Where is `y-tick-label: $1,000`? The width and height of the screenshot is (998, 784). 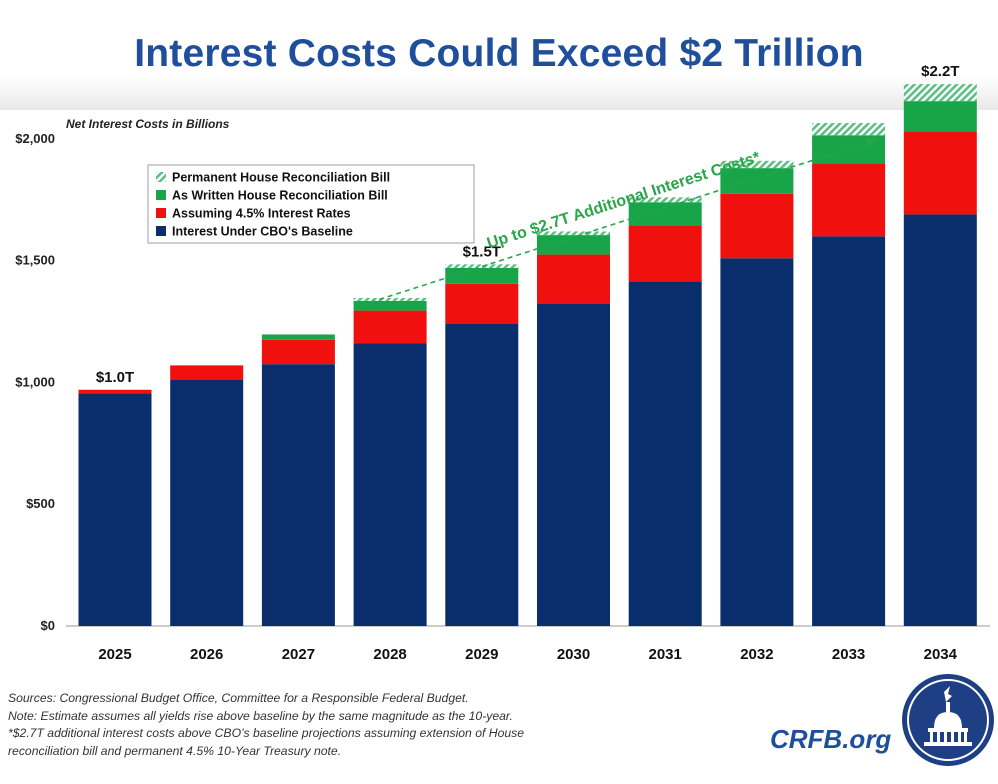 y-tick-label: $1,000 is located at coordinates (35, 381).